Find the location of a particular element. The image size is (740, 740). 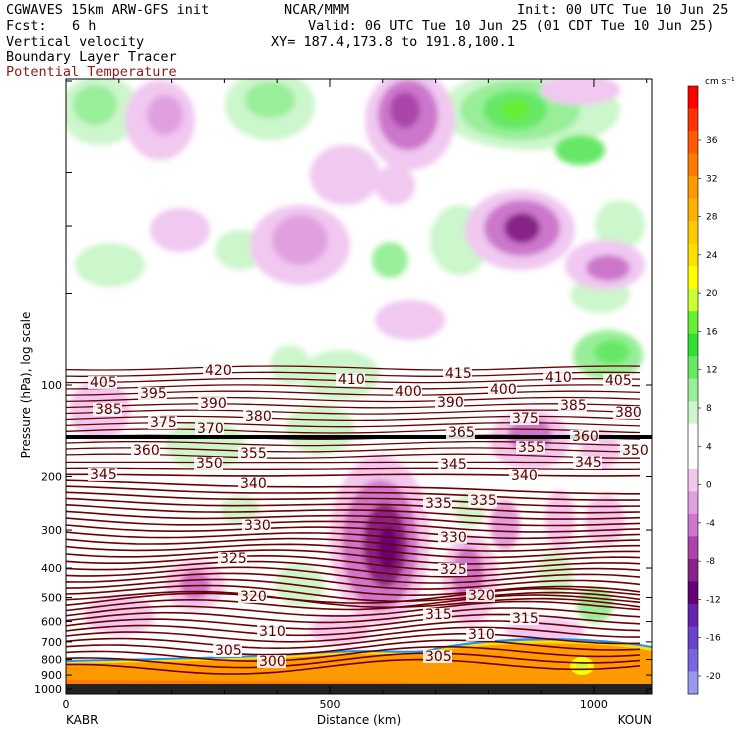

colorbar-label: -8 is located at coordinates (710, 562).